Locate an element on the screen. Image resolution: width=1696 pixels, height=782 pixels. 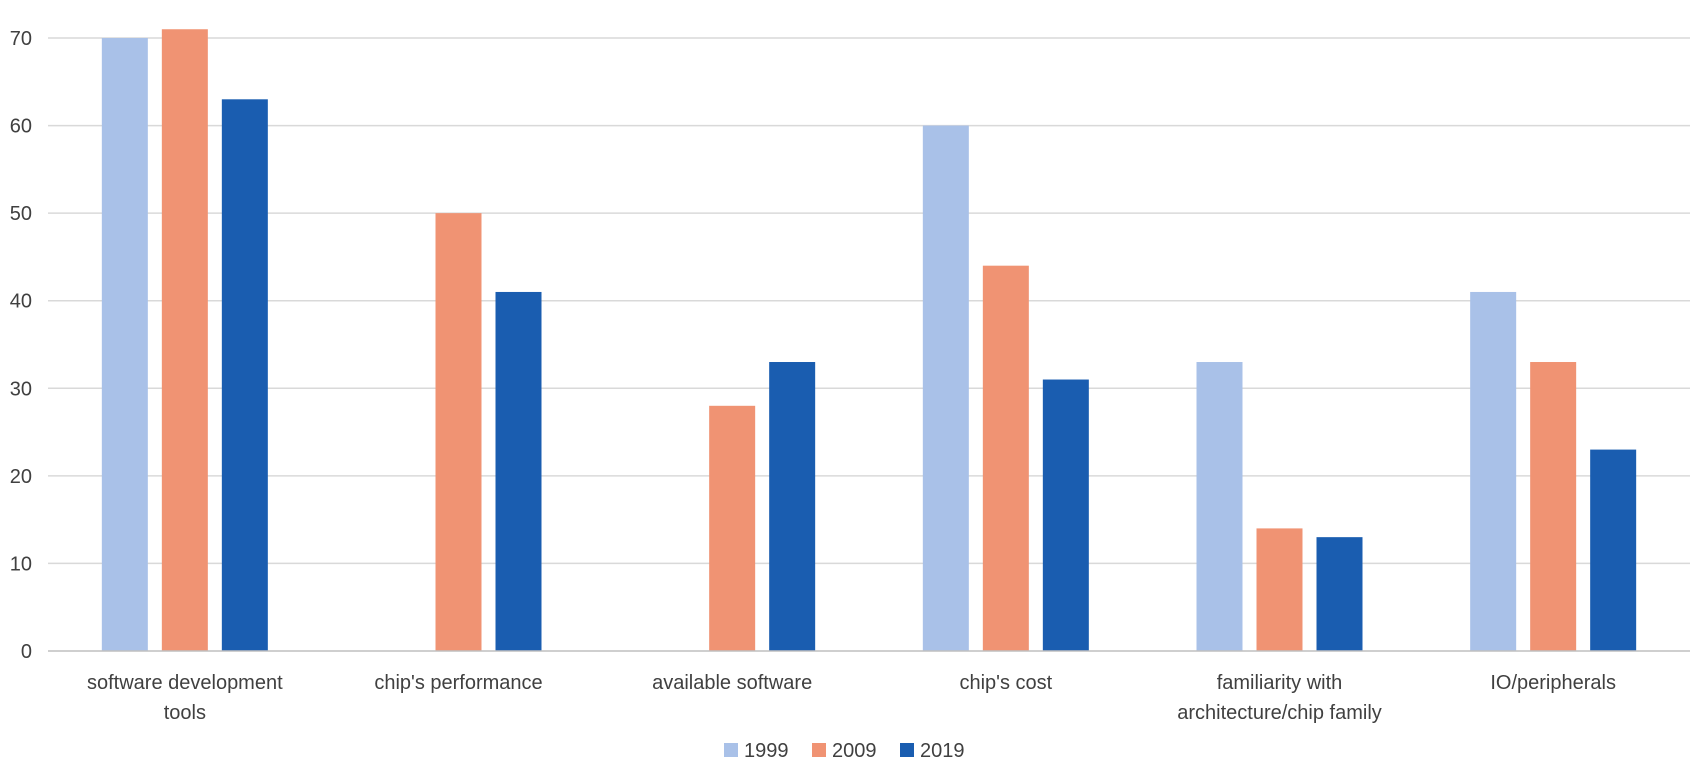
y-tick-label: 70 is located at coordinates (21, 39).